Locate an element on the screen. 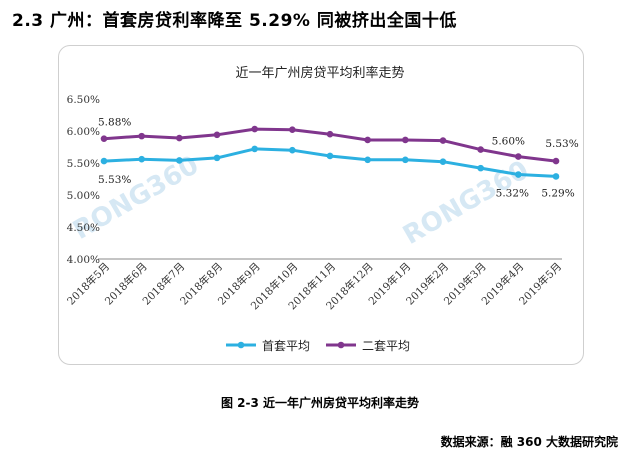 Image resolution: width=640 pixels, height=459 pixels. section-heading: 2.3 广州：首套房贷利率降至 5.29% 同被挤出全国十低 is located at coordinates (234, 21).